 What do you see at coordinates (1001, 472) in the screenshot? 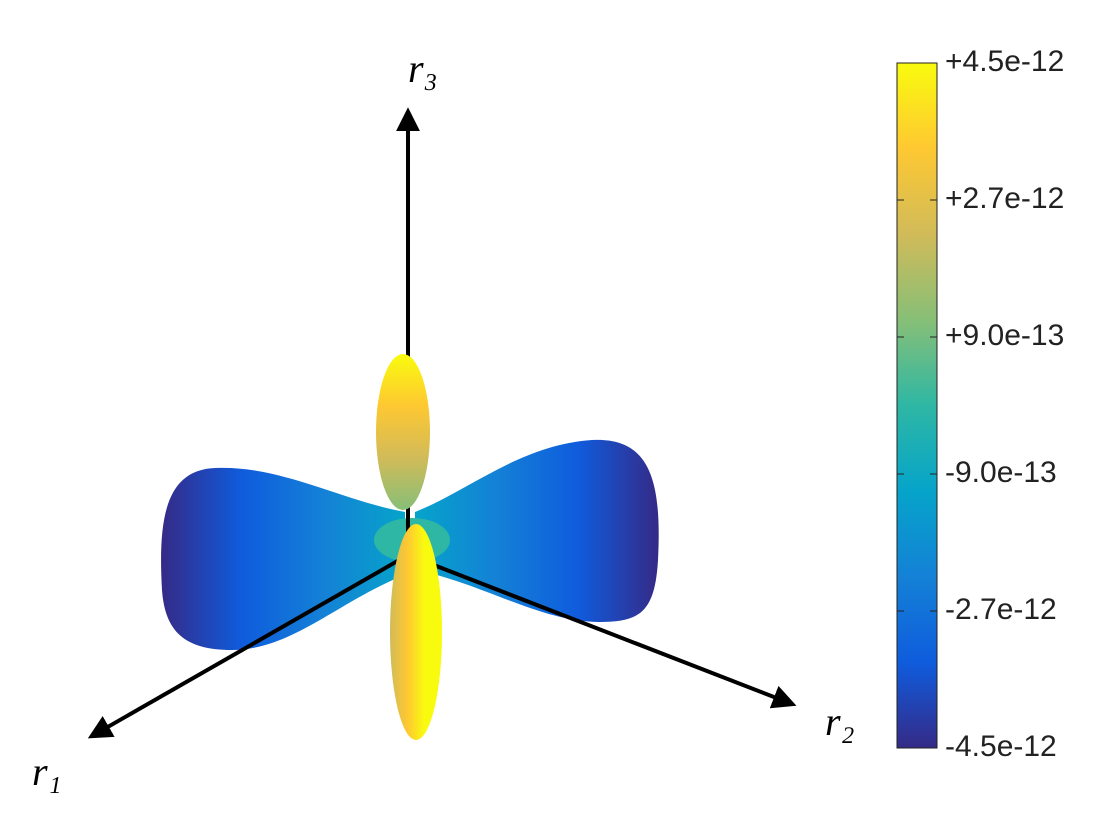
I see `colorbar-tick-label: -9.0e-13` at bounding box center [1001, 472].